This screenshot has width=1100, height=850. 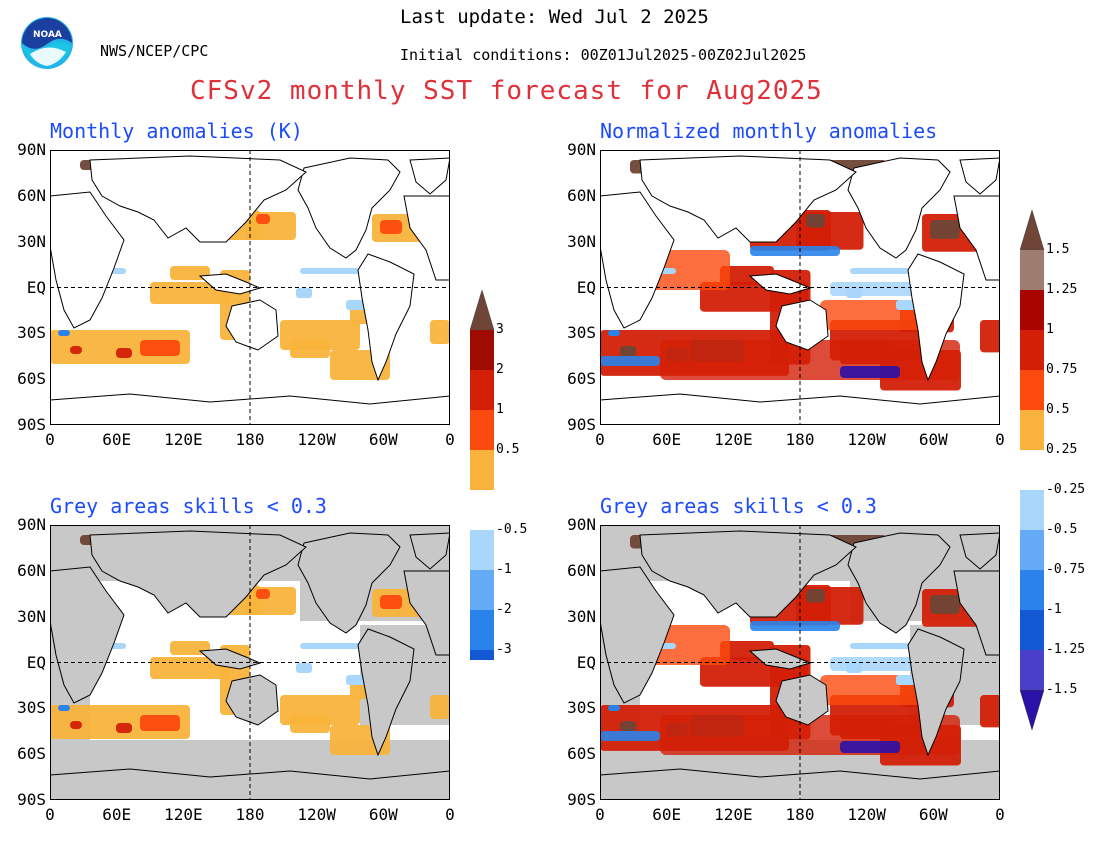 What do you see at coordinates (1032, 470) in the screenshot?
I see `colorbar-normalized` at bounding box center [1032, 470].